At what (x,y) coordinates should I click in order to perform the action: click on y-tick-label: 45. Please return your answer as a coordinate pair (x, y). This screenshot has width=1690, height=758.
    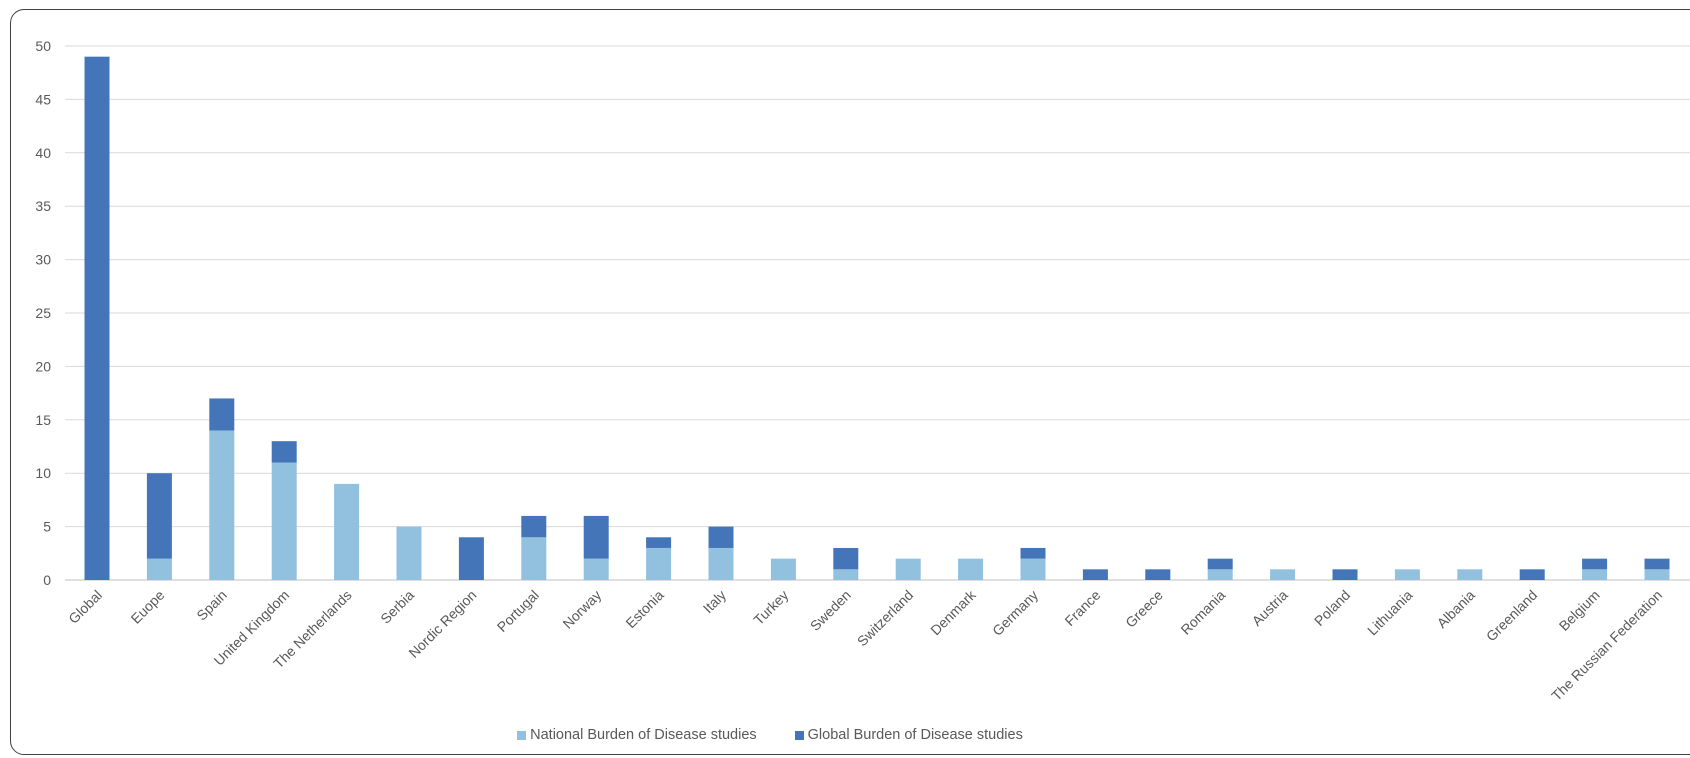
    Looking at the image, I should click on (43, 99).